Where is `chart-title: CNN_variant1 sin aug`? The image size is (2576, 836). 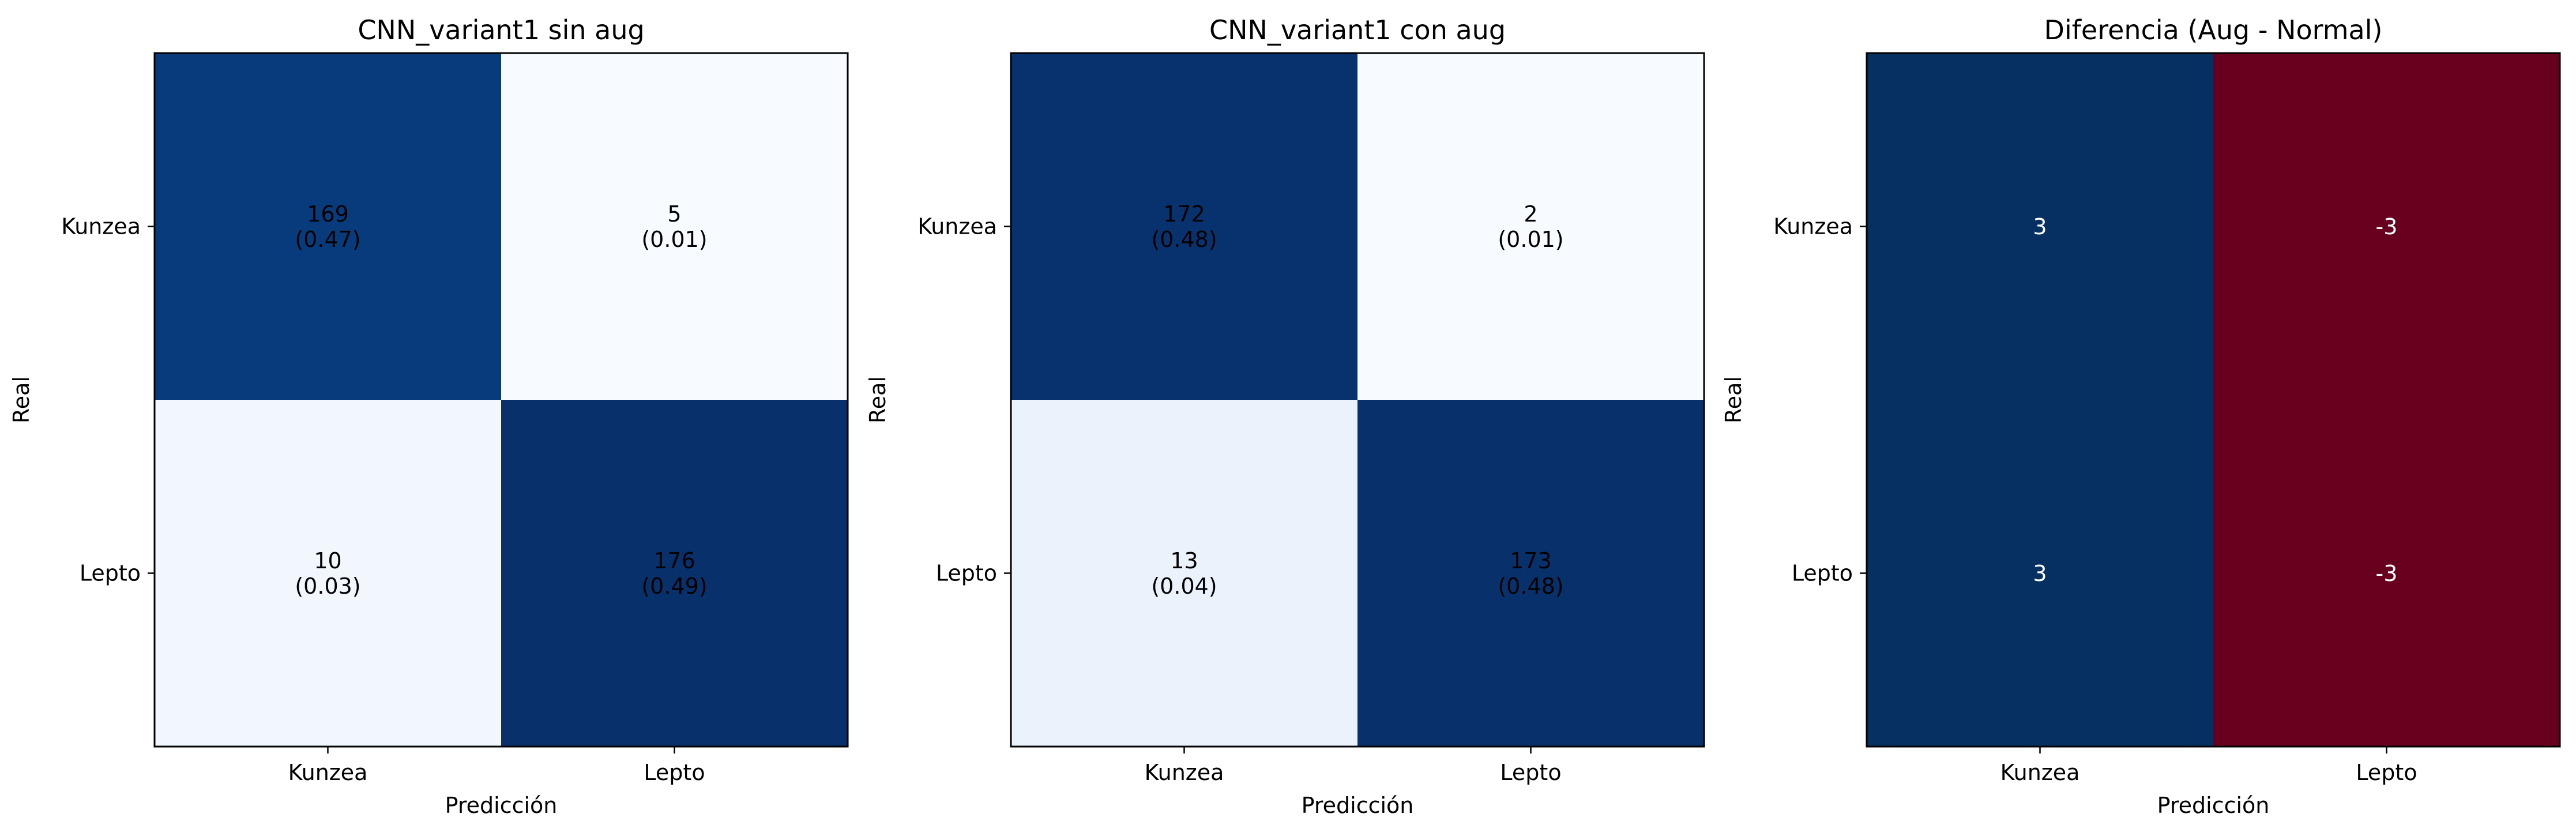
chart-title: CNN_variant1 sin aug is located at coordinates (501, 30).